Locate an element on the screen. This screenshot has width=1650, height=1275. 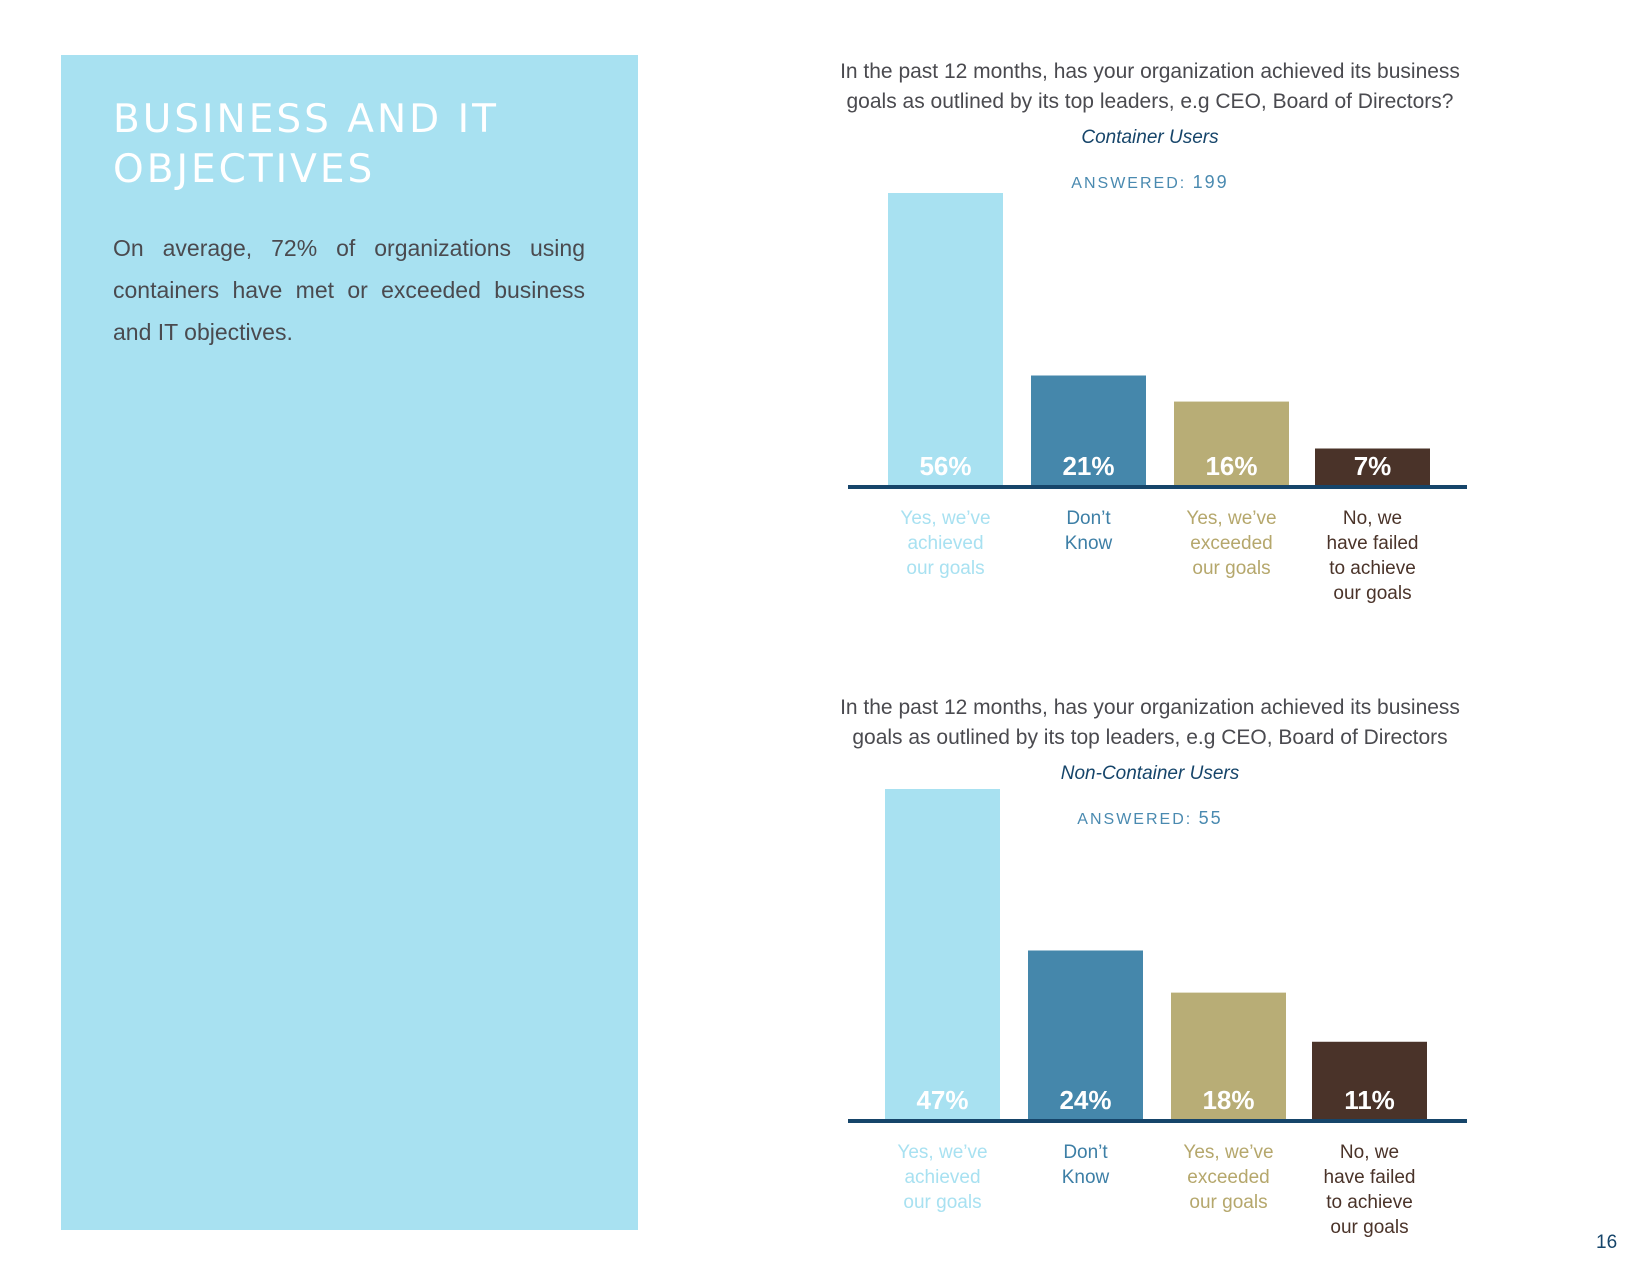
answered-number: 55 is located at coordinates (1210, 818).